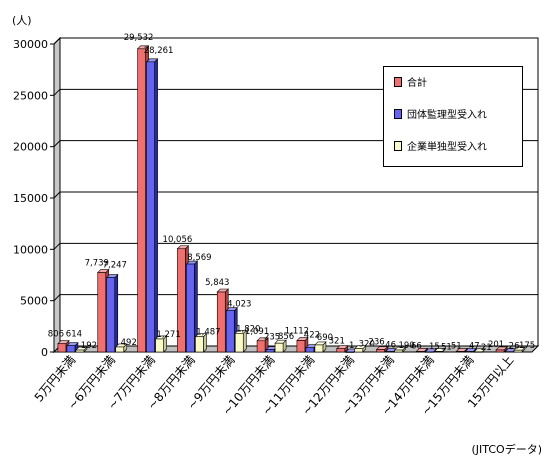 Image resolution: width=550 pixels, height=465 pixels. Describe the element at coordinates (416, 346) in the screenshot. I see `data-label-total: 66` at that location.